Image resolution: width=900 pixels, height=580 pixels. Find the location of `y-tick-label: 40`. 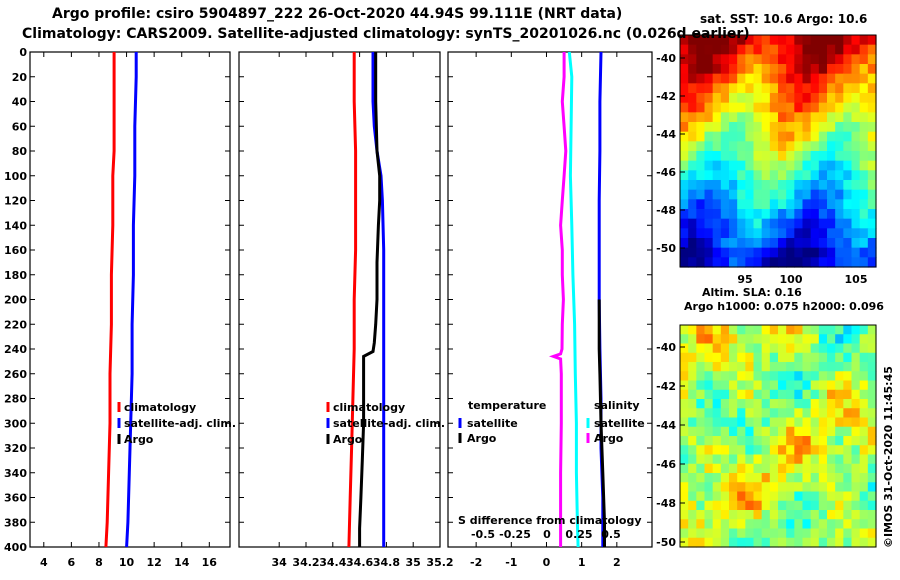

y-tick-label: 40 is located at coordinates (20, 102).